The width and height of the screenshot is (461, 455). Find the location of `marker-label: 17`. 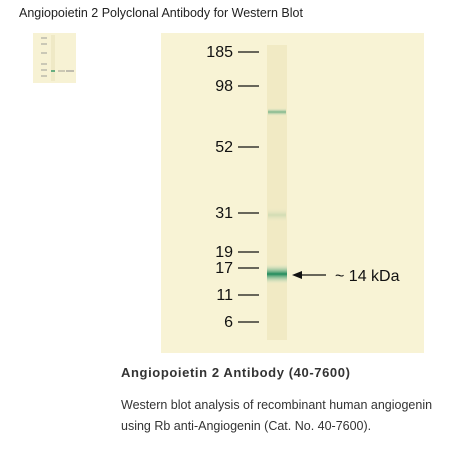

marker-label: 17 is located at coordinates (224, 268).